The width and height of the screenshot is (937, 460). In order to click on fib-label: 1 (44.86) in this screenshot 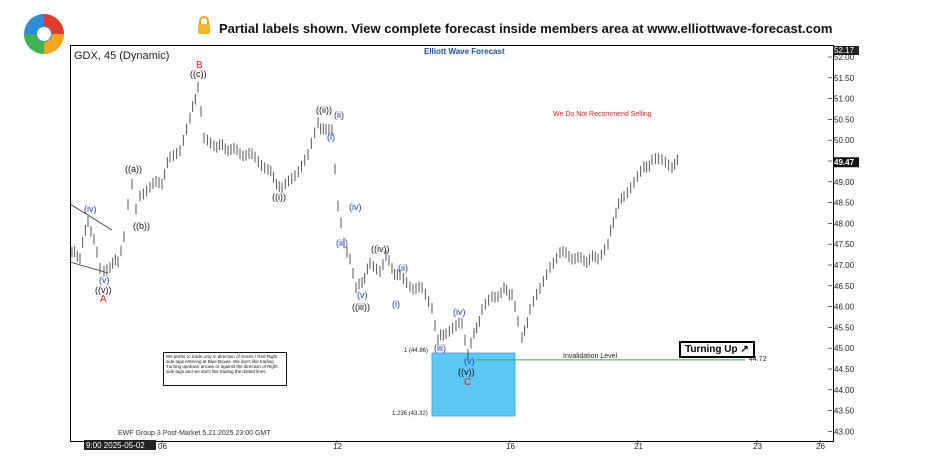, I will do `click(416, 351)`.